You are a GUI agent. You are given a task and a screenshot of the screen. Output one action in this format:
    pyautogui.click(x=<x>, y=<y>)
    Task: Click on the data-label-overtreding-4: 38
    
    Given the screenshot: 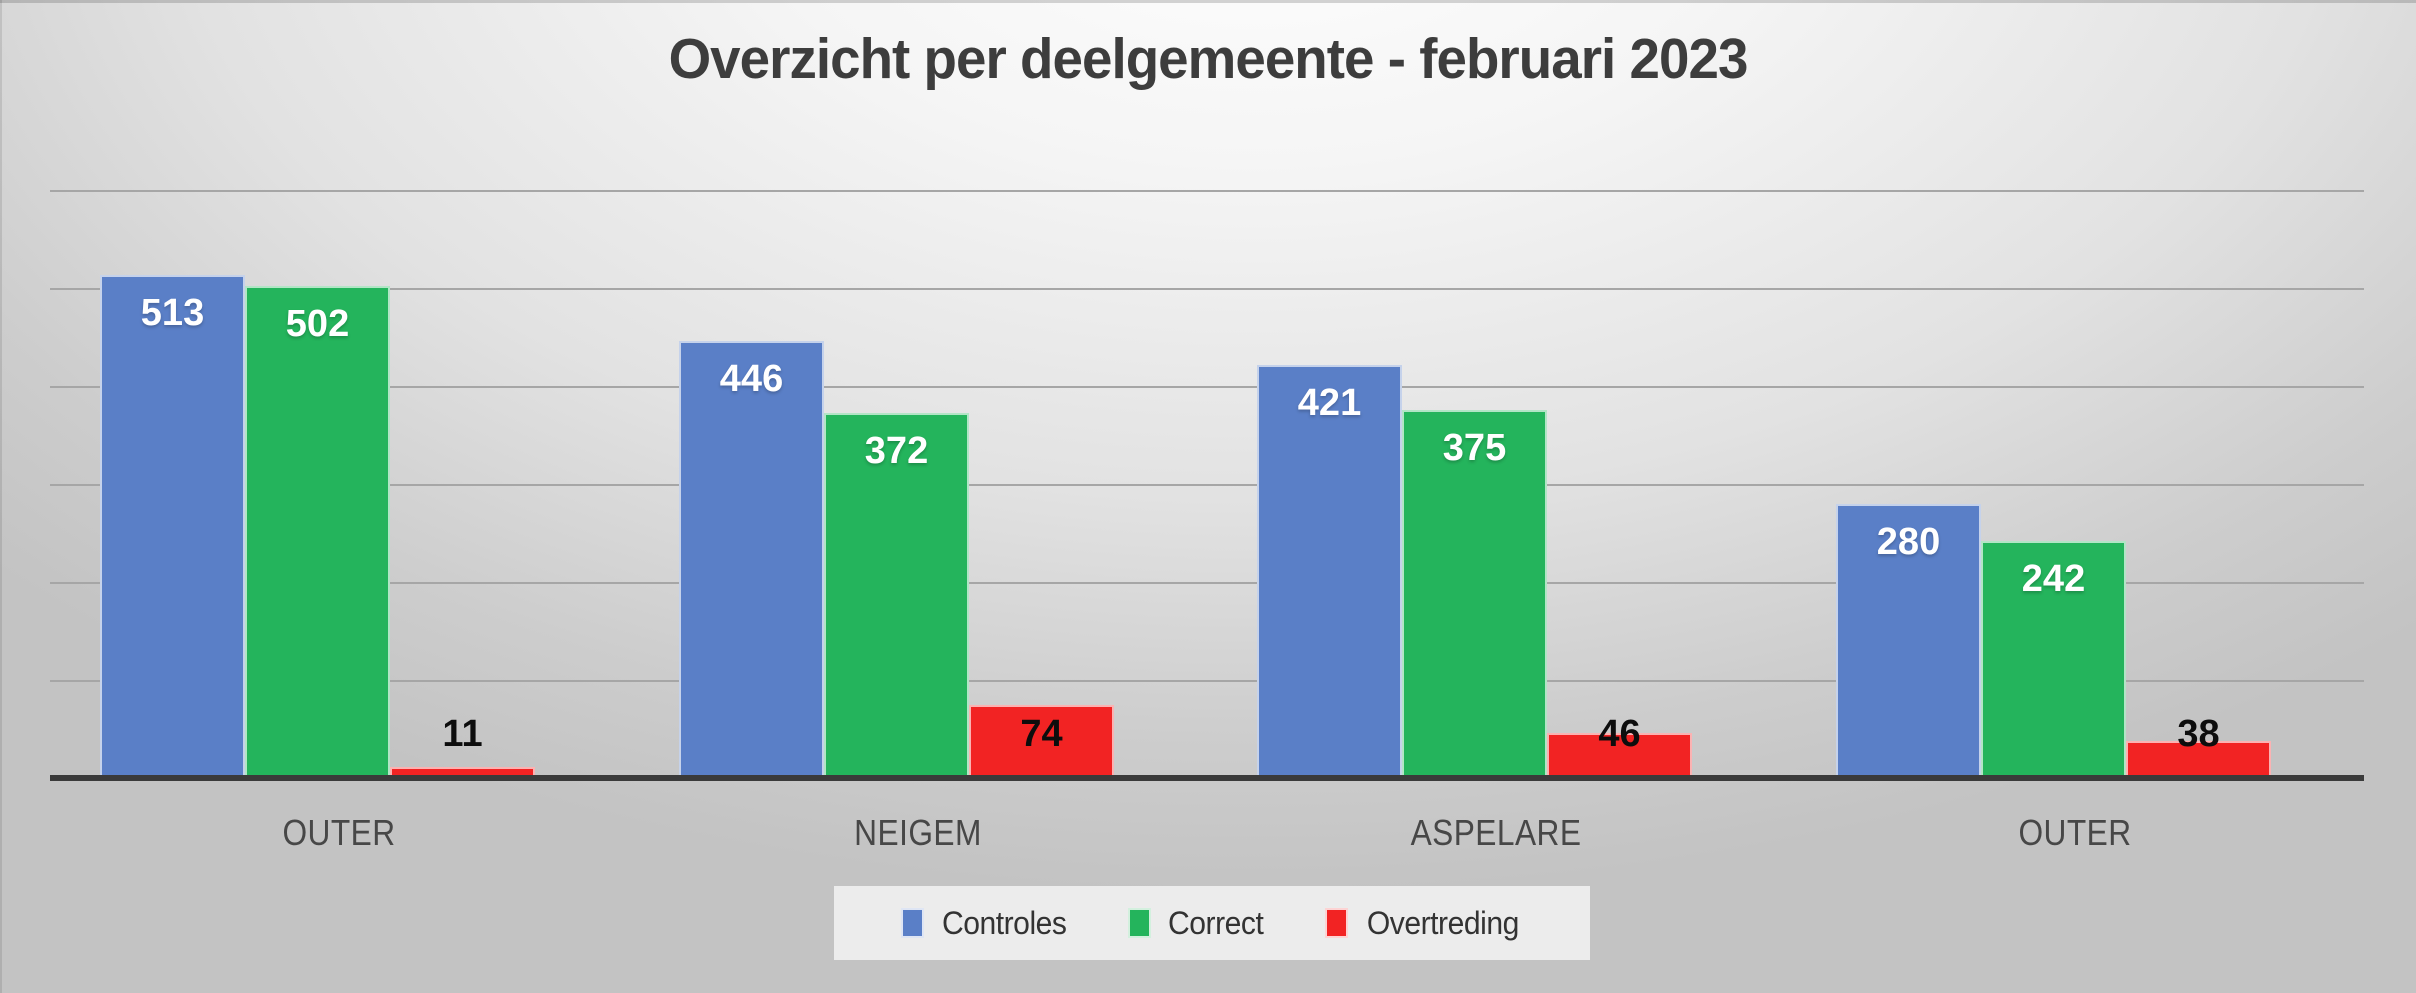 What is the action you would take?
    pyautogui.click(x=2198, y=734)
    